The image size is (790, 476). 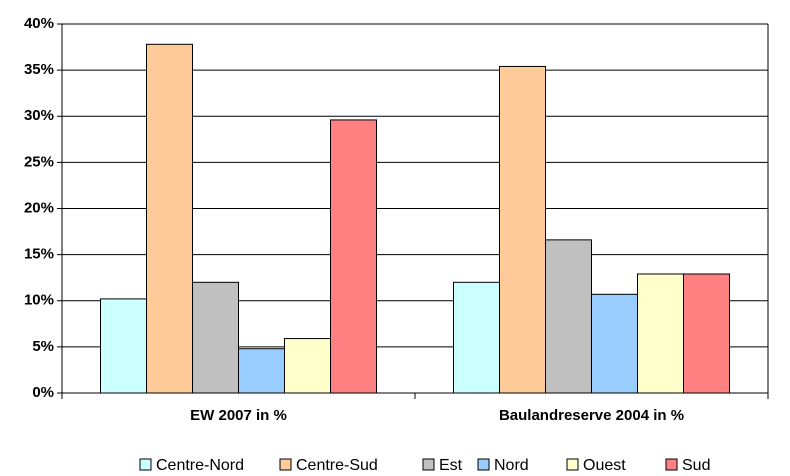 I want to click on legend-label: Nord, so click(x=511, y=465).